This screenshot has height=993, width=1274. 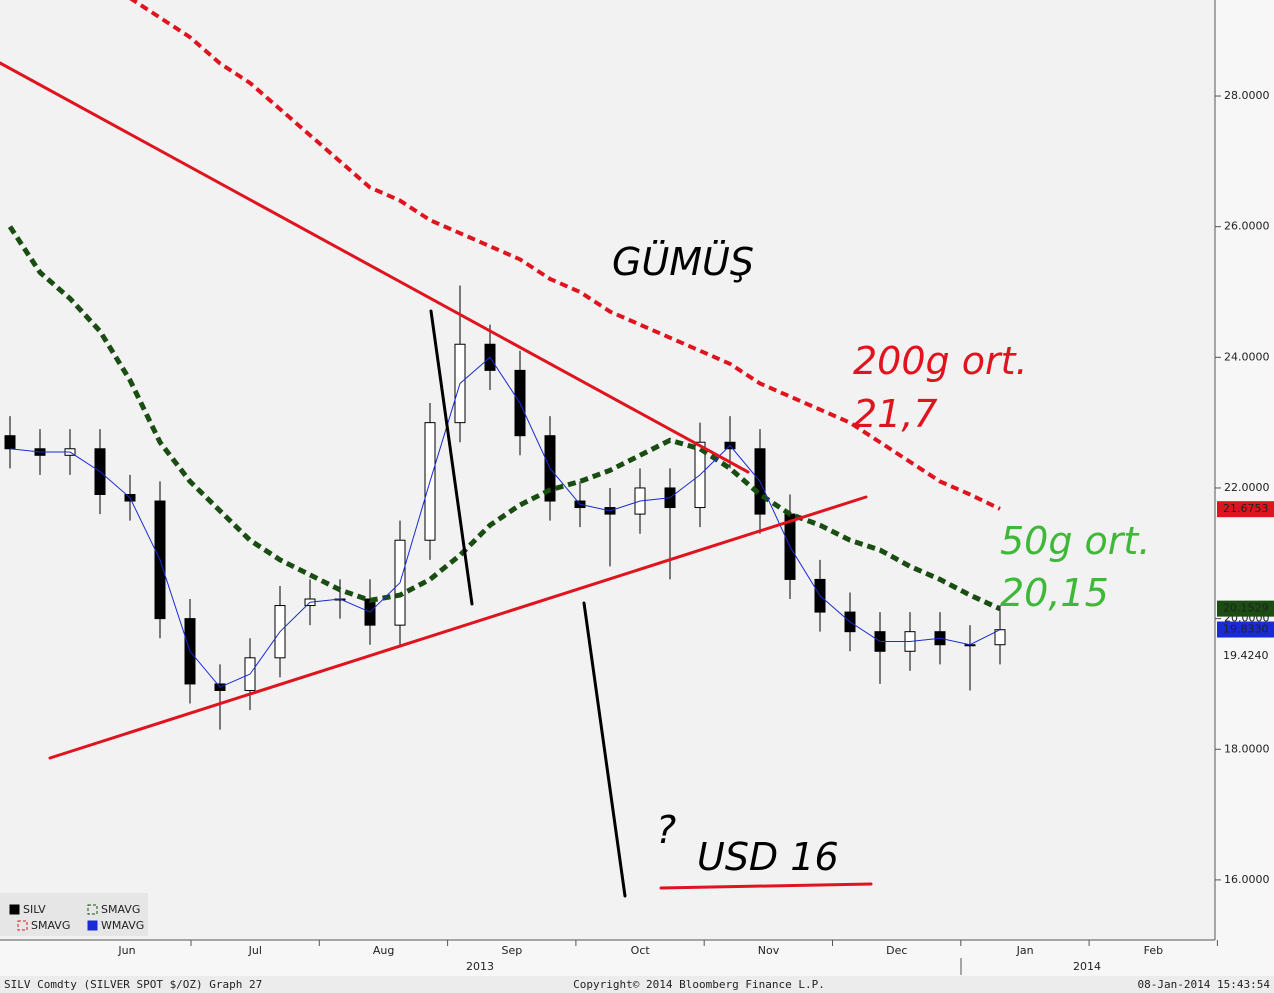 What do you see at coordinates (451, 457) in the screenshot?
I see `pole-line` at bounding box center [451, 457].